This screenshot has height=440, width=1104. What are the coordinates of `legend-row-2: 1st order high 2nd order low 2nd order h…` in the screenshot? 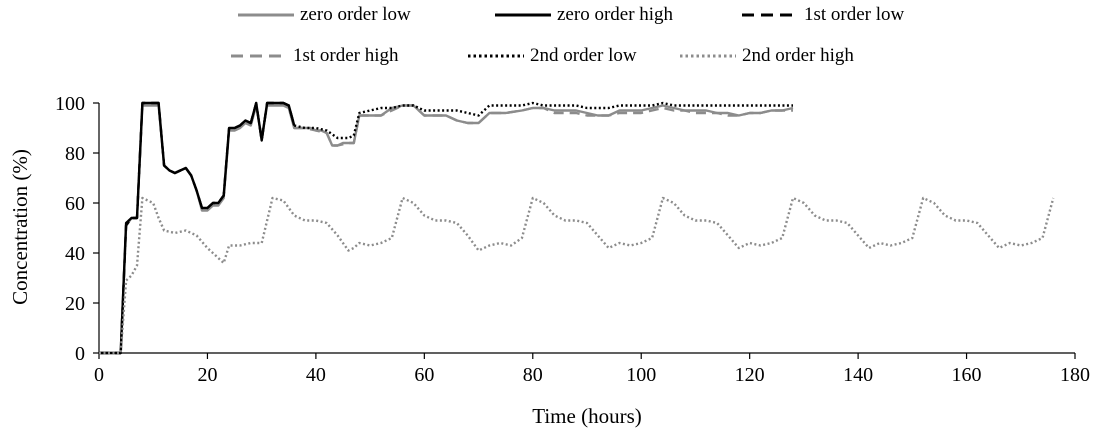 It's located at (552, 58).